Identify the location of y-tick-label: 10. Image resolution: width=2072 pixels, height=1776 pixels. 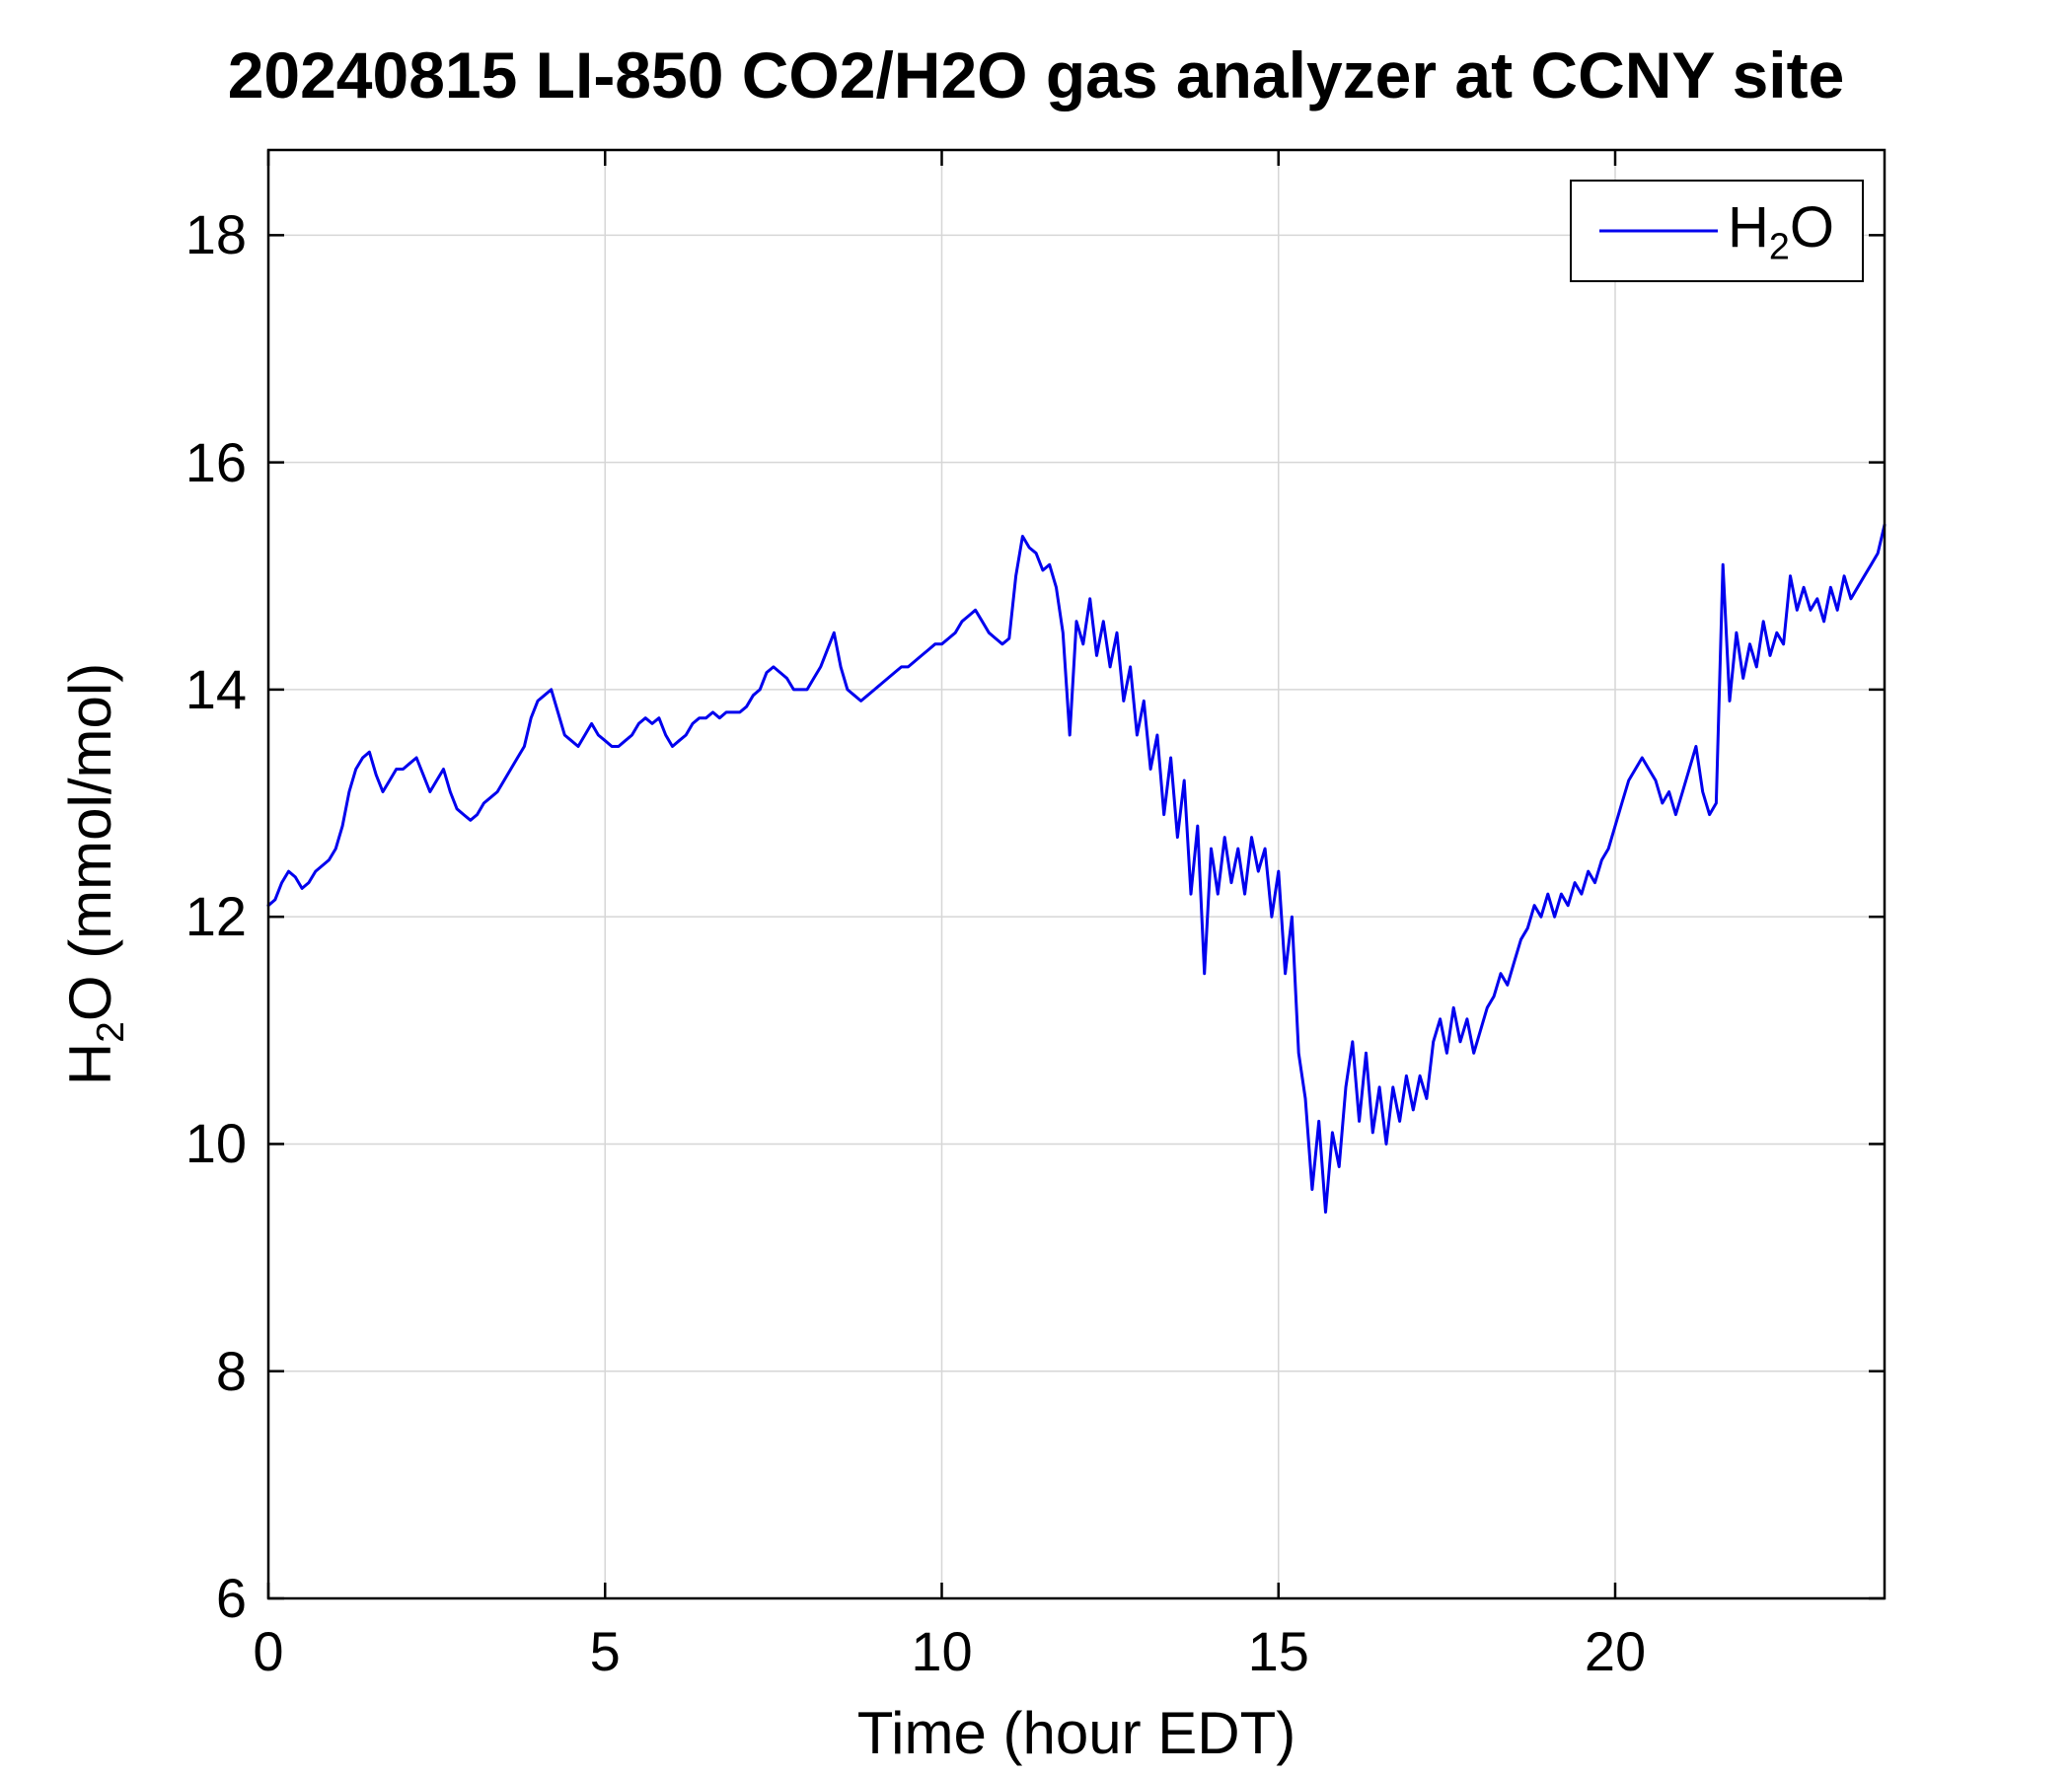
(216, 1143).